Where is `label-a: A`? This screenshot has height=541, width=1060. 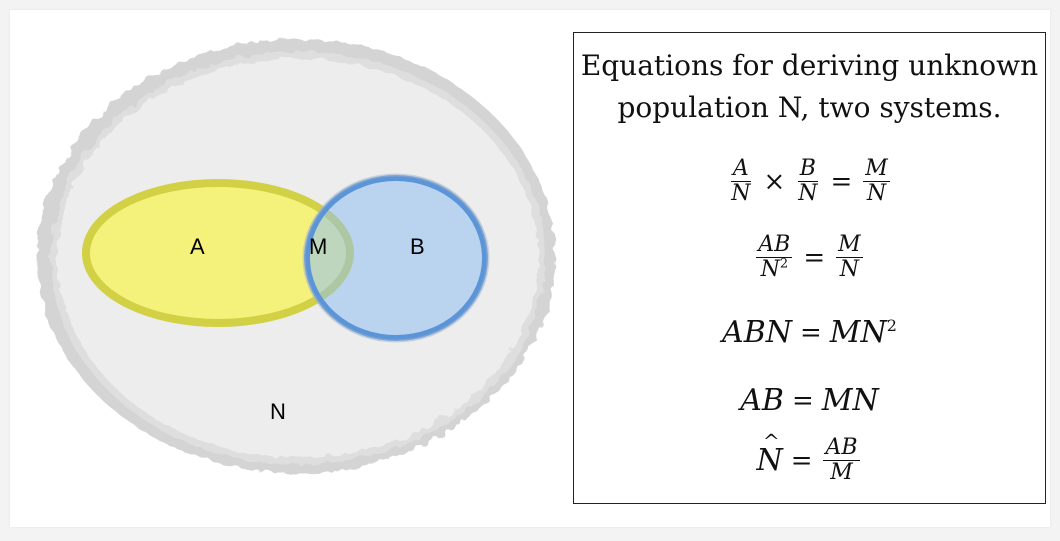
label-a: A is located at coordinates (197, 246).